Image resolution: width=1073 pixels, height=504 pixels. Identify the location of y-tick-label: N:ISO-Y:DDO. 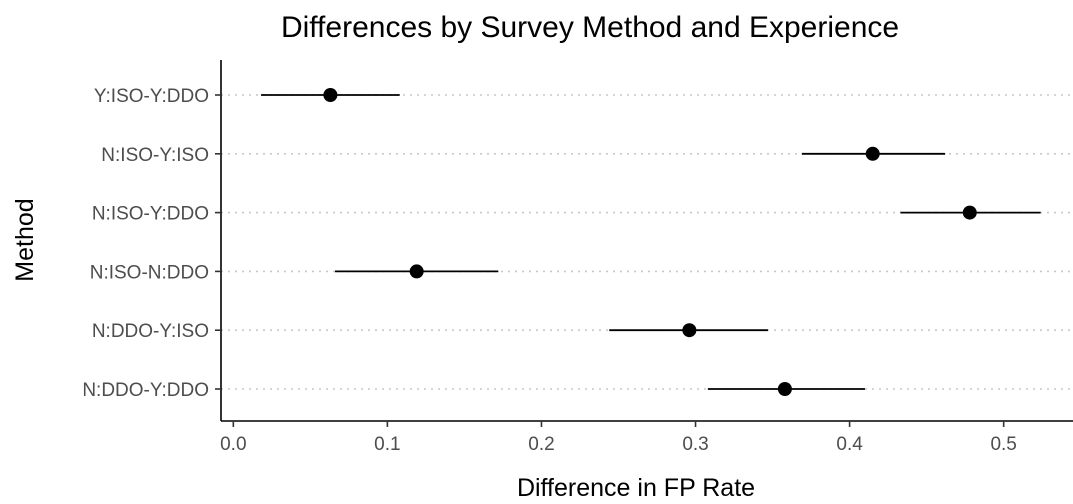
(150, 214).